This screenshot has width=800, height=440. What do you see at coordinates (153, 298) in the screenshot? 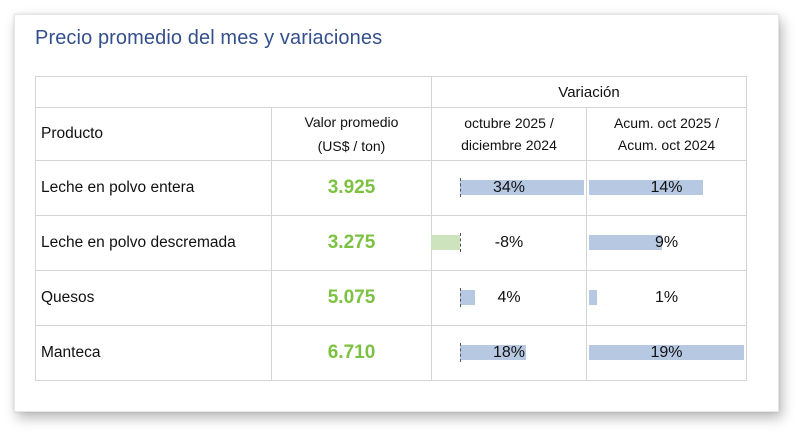
I see `product-name: Quesos` at bounding box center [153, 298].